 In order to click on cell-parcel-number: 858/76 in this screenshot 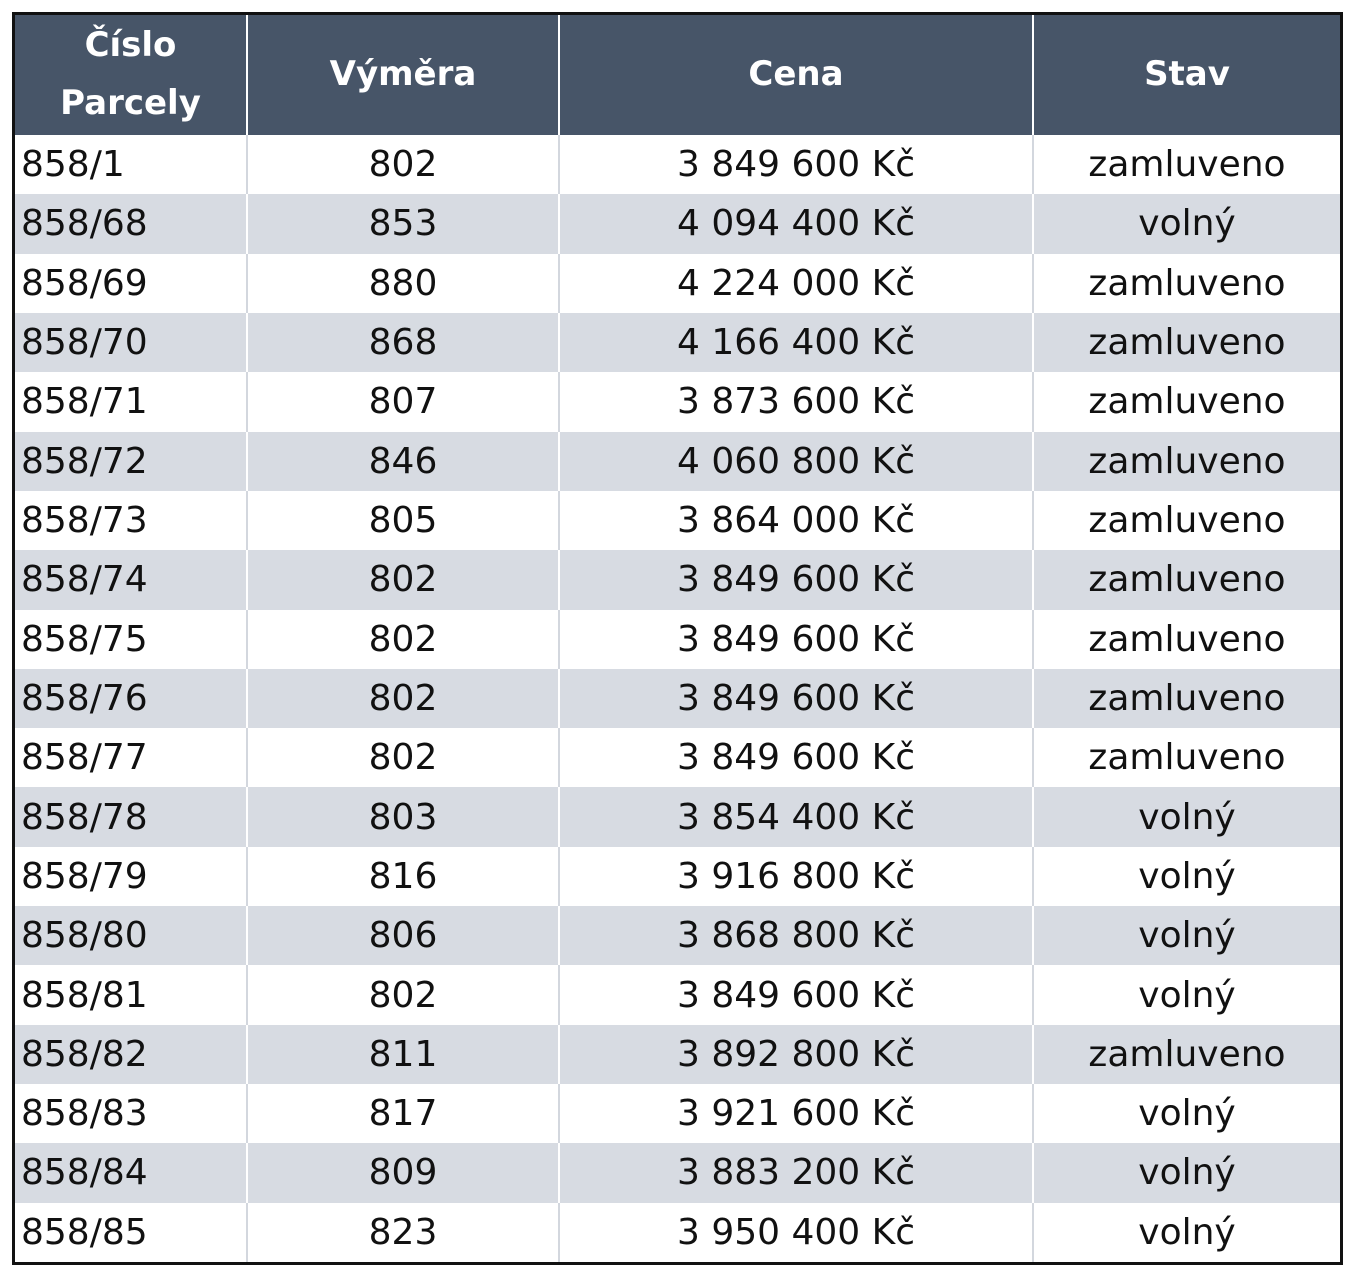, I will do `click(131, 698)`.